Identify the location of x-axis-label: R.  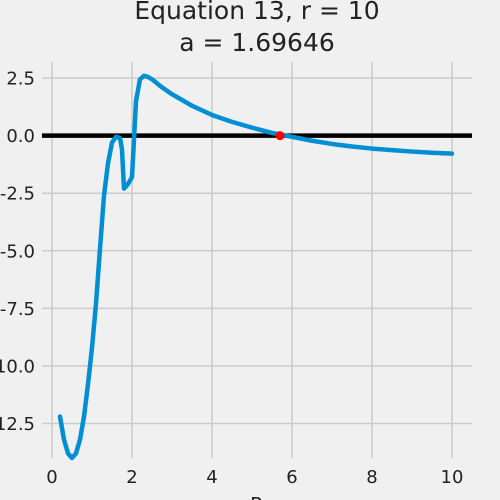
(257, 496).